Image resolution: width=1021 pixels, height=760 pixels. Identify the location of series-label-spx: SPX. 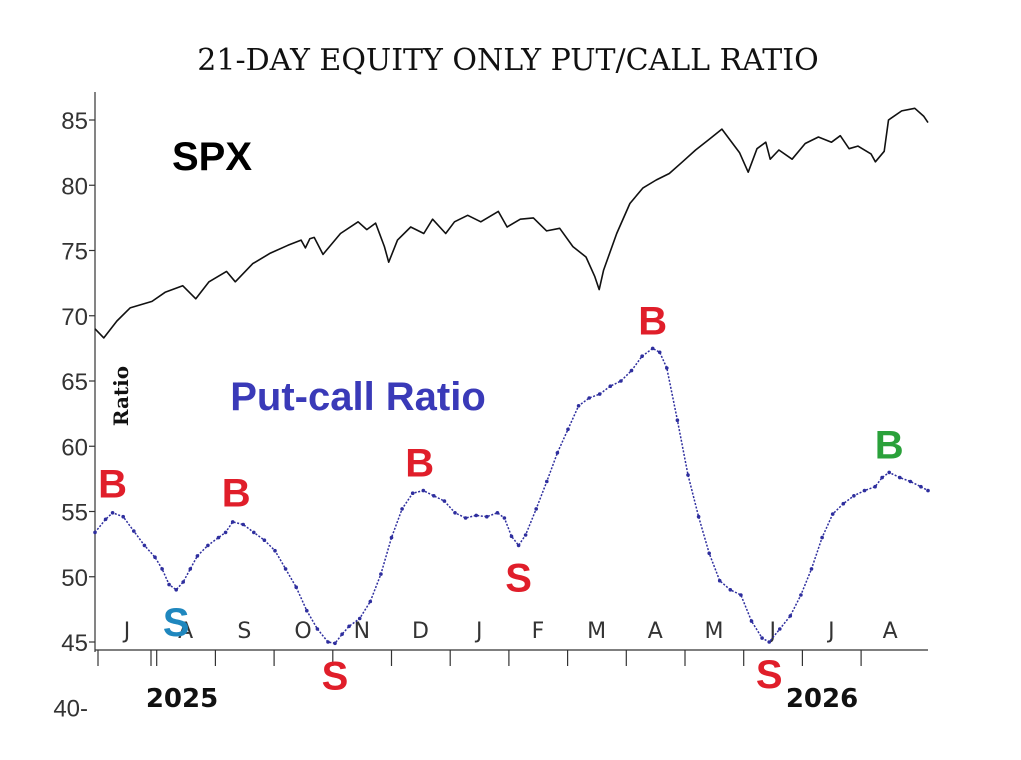
(212, 157).